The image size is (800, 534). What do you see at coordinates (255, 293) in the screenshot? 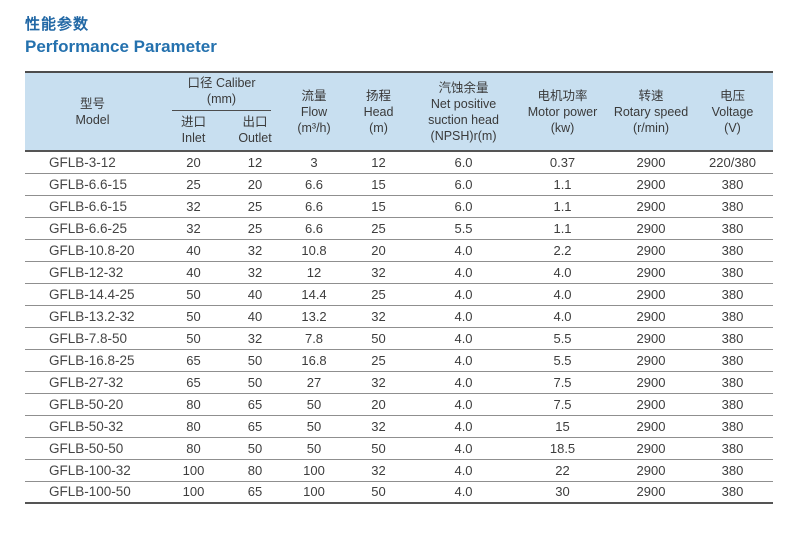
I see `value-cell: 40` at bounding box center [255, 293].